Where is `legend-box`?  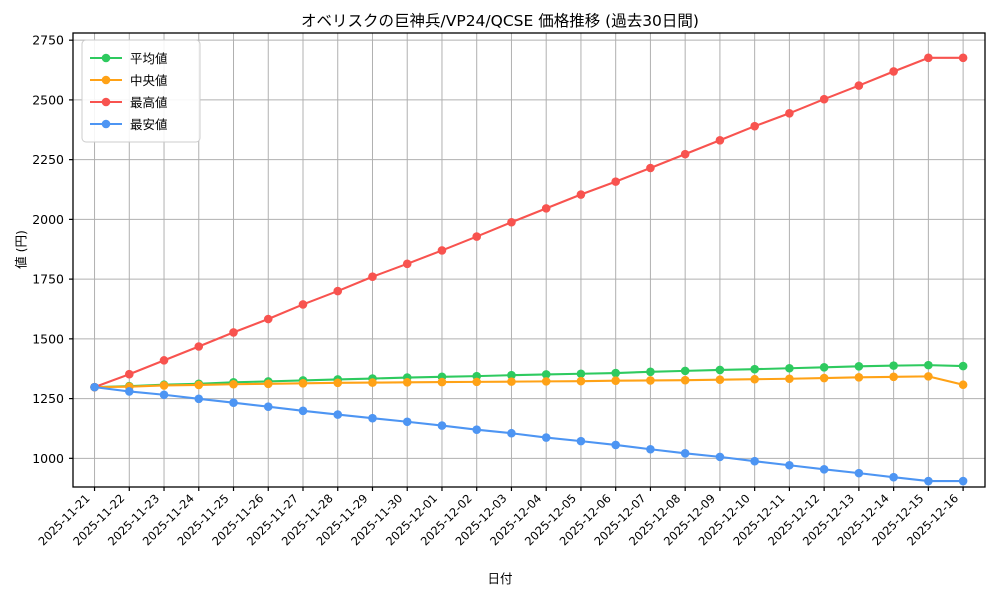 legend-box is located at coordinates (141, 91).